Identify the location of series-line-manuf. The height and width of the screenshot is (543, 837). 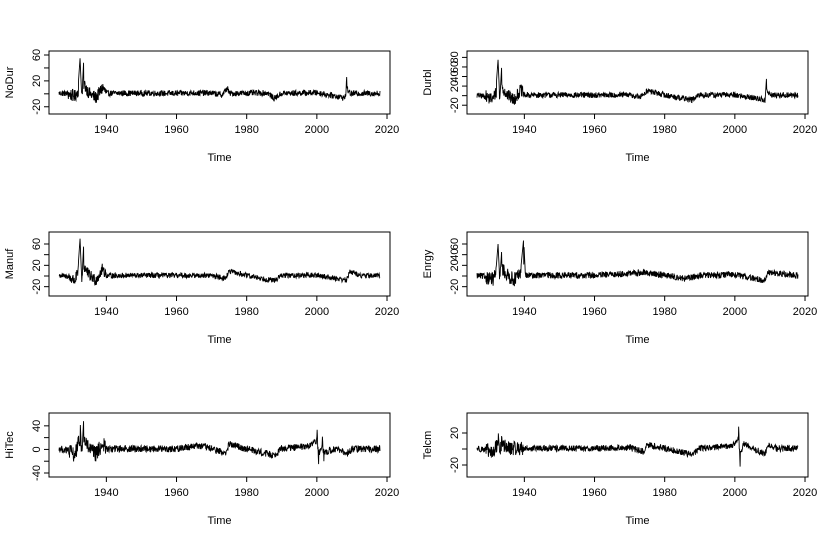
(219, 262).